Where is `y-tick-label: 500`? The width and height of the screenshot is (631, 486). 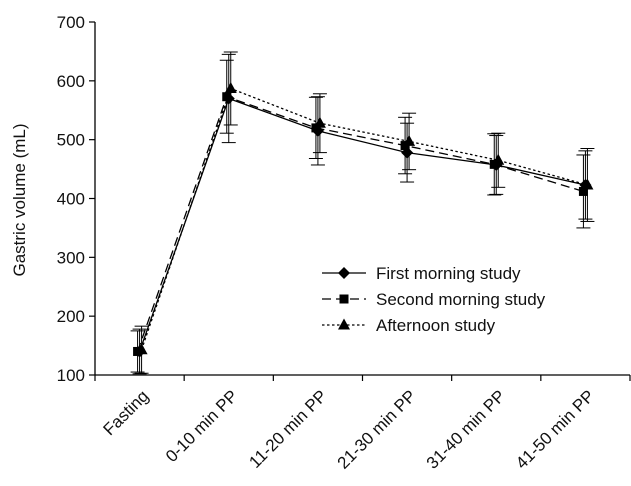
y-tick-label: 500 is located at coordinates (71, 140).